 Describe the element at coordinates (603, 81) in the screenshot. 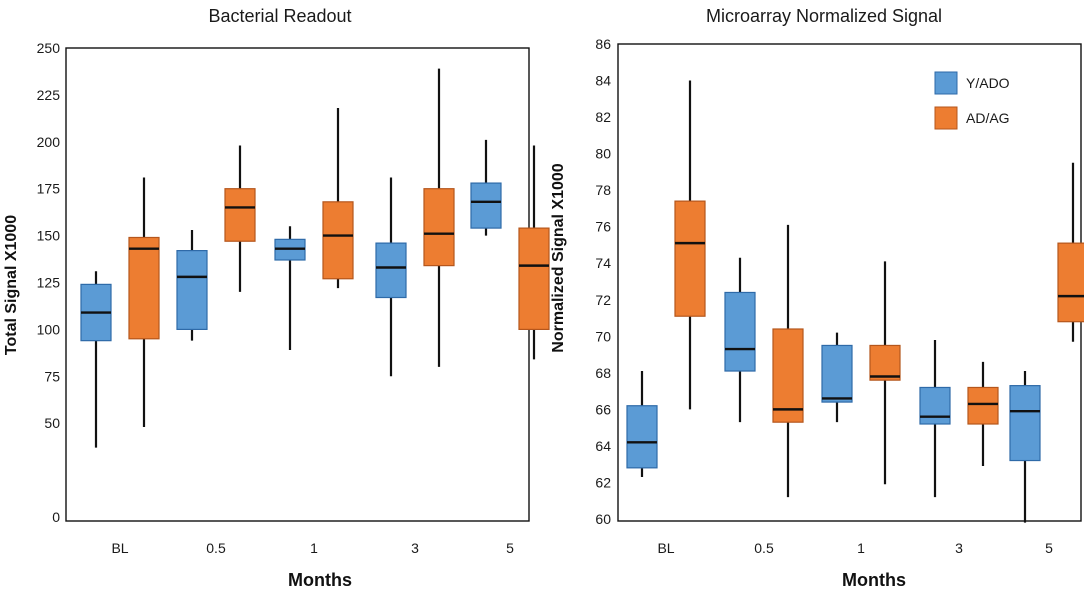

I see `y-tick-label: 84` at that location.